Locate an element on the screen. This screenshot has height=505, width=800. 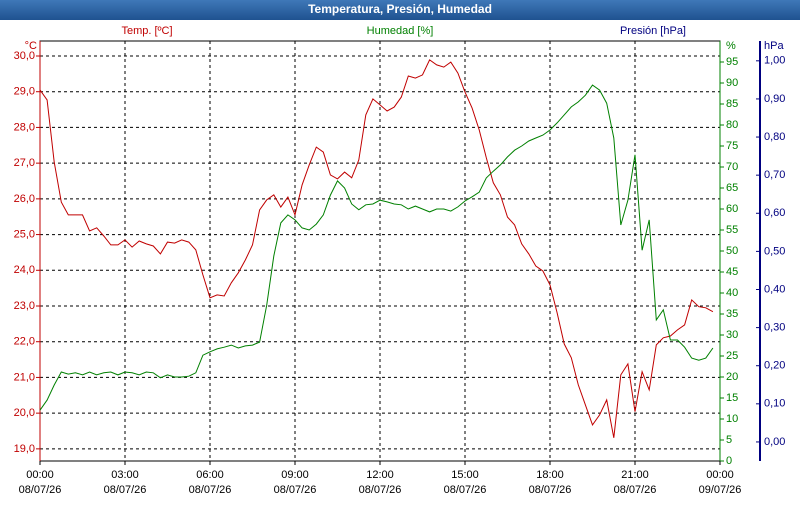
y3-tick-label: 0,20 is located at coordinates (774, 366).